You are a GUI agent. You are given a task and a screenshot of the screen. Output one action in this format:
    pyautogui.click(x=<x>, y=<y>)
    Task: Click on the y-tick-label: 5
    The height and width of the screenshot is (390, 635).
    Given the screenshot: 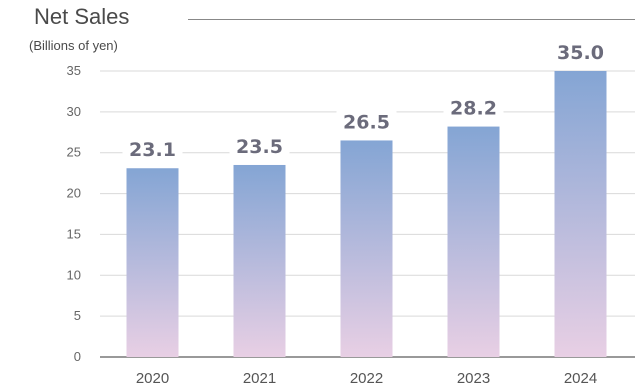 What is the action you would take?
    pyautogui.click(x=77, y=315)
    